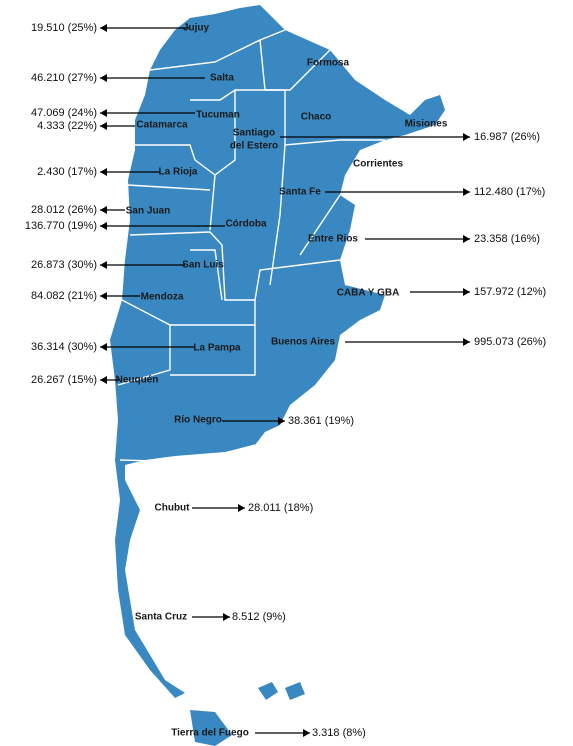 The width and height of the screenshot is (573, 746). What do you see at coordinates (148, 211) in the screenshot?
I see `province-name: San Juan` at bounding box center [148, 211].